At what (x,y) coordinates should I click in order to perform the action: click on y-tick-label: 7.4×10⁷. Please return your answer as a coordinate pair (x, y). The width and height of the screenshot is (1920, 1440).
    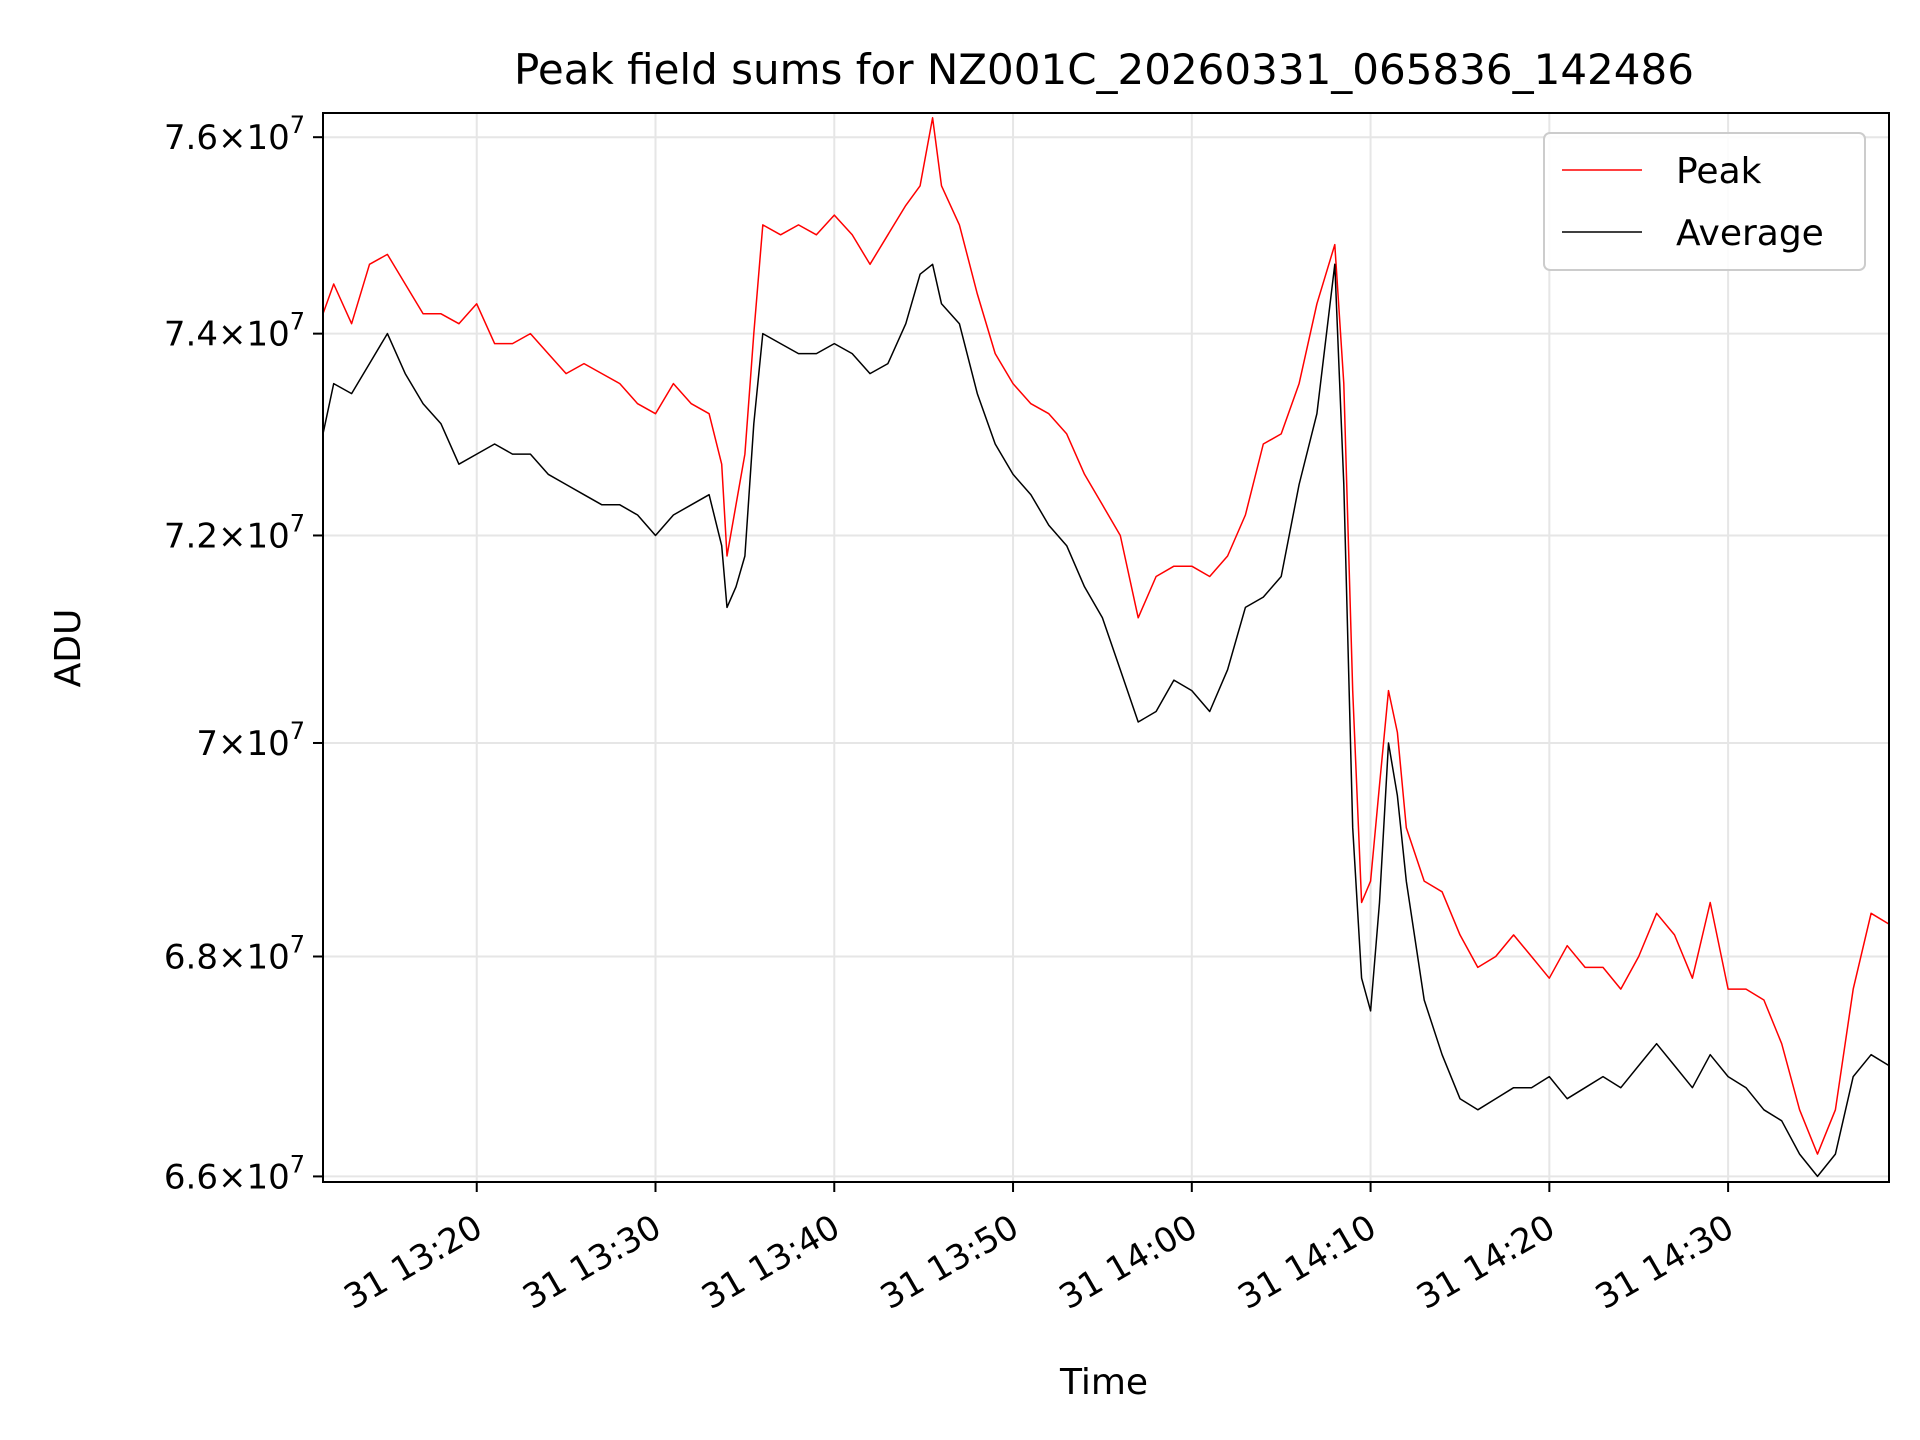
    Looking at the image, I should click on (234, 331).